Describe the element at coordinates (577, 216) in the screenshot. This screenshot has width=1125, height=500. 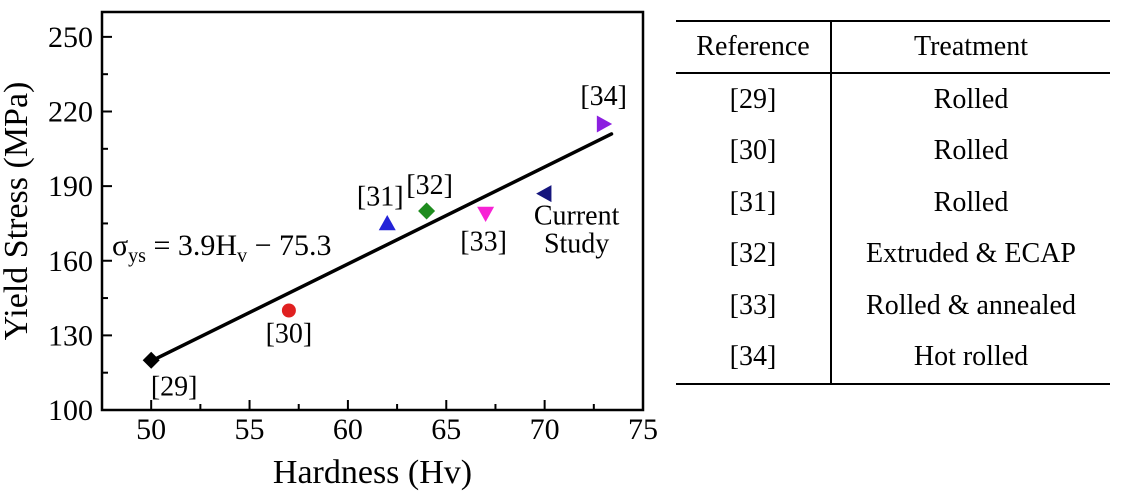
I see `data-point-label-current-study: Current` at that location.